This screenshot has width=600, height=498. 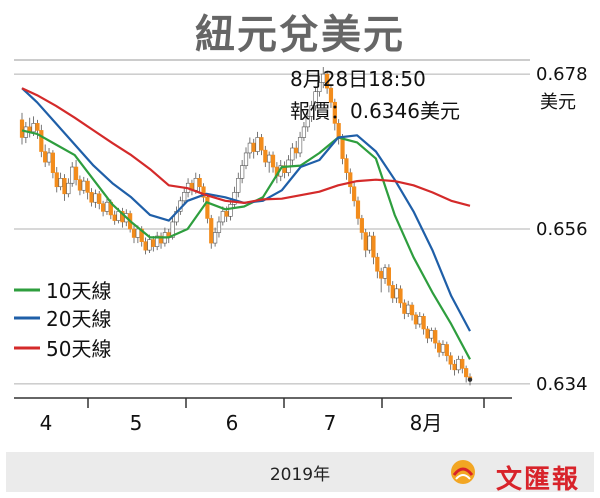 I want to click on x-tick-label: 5, so click(x=136, y=423).